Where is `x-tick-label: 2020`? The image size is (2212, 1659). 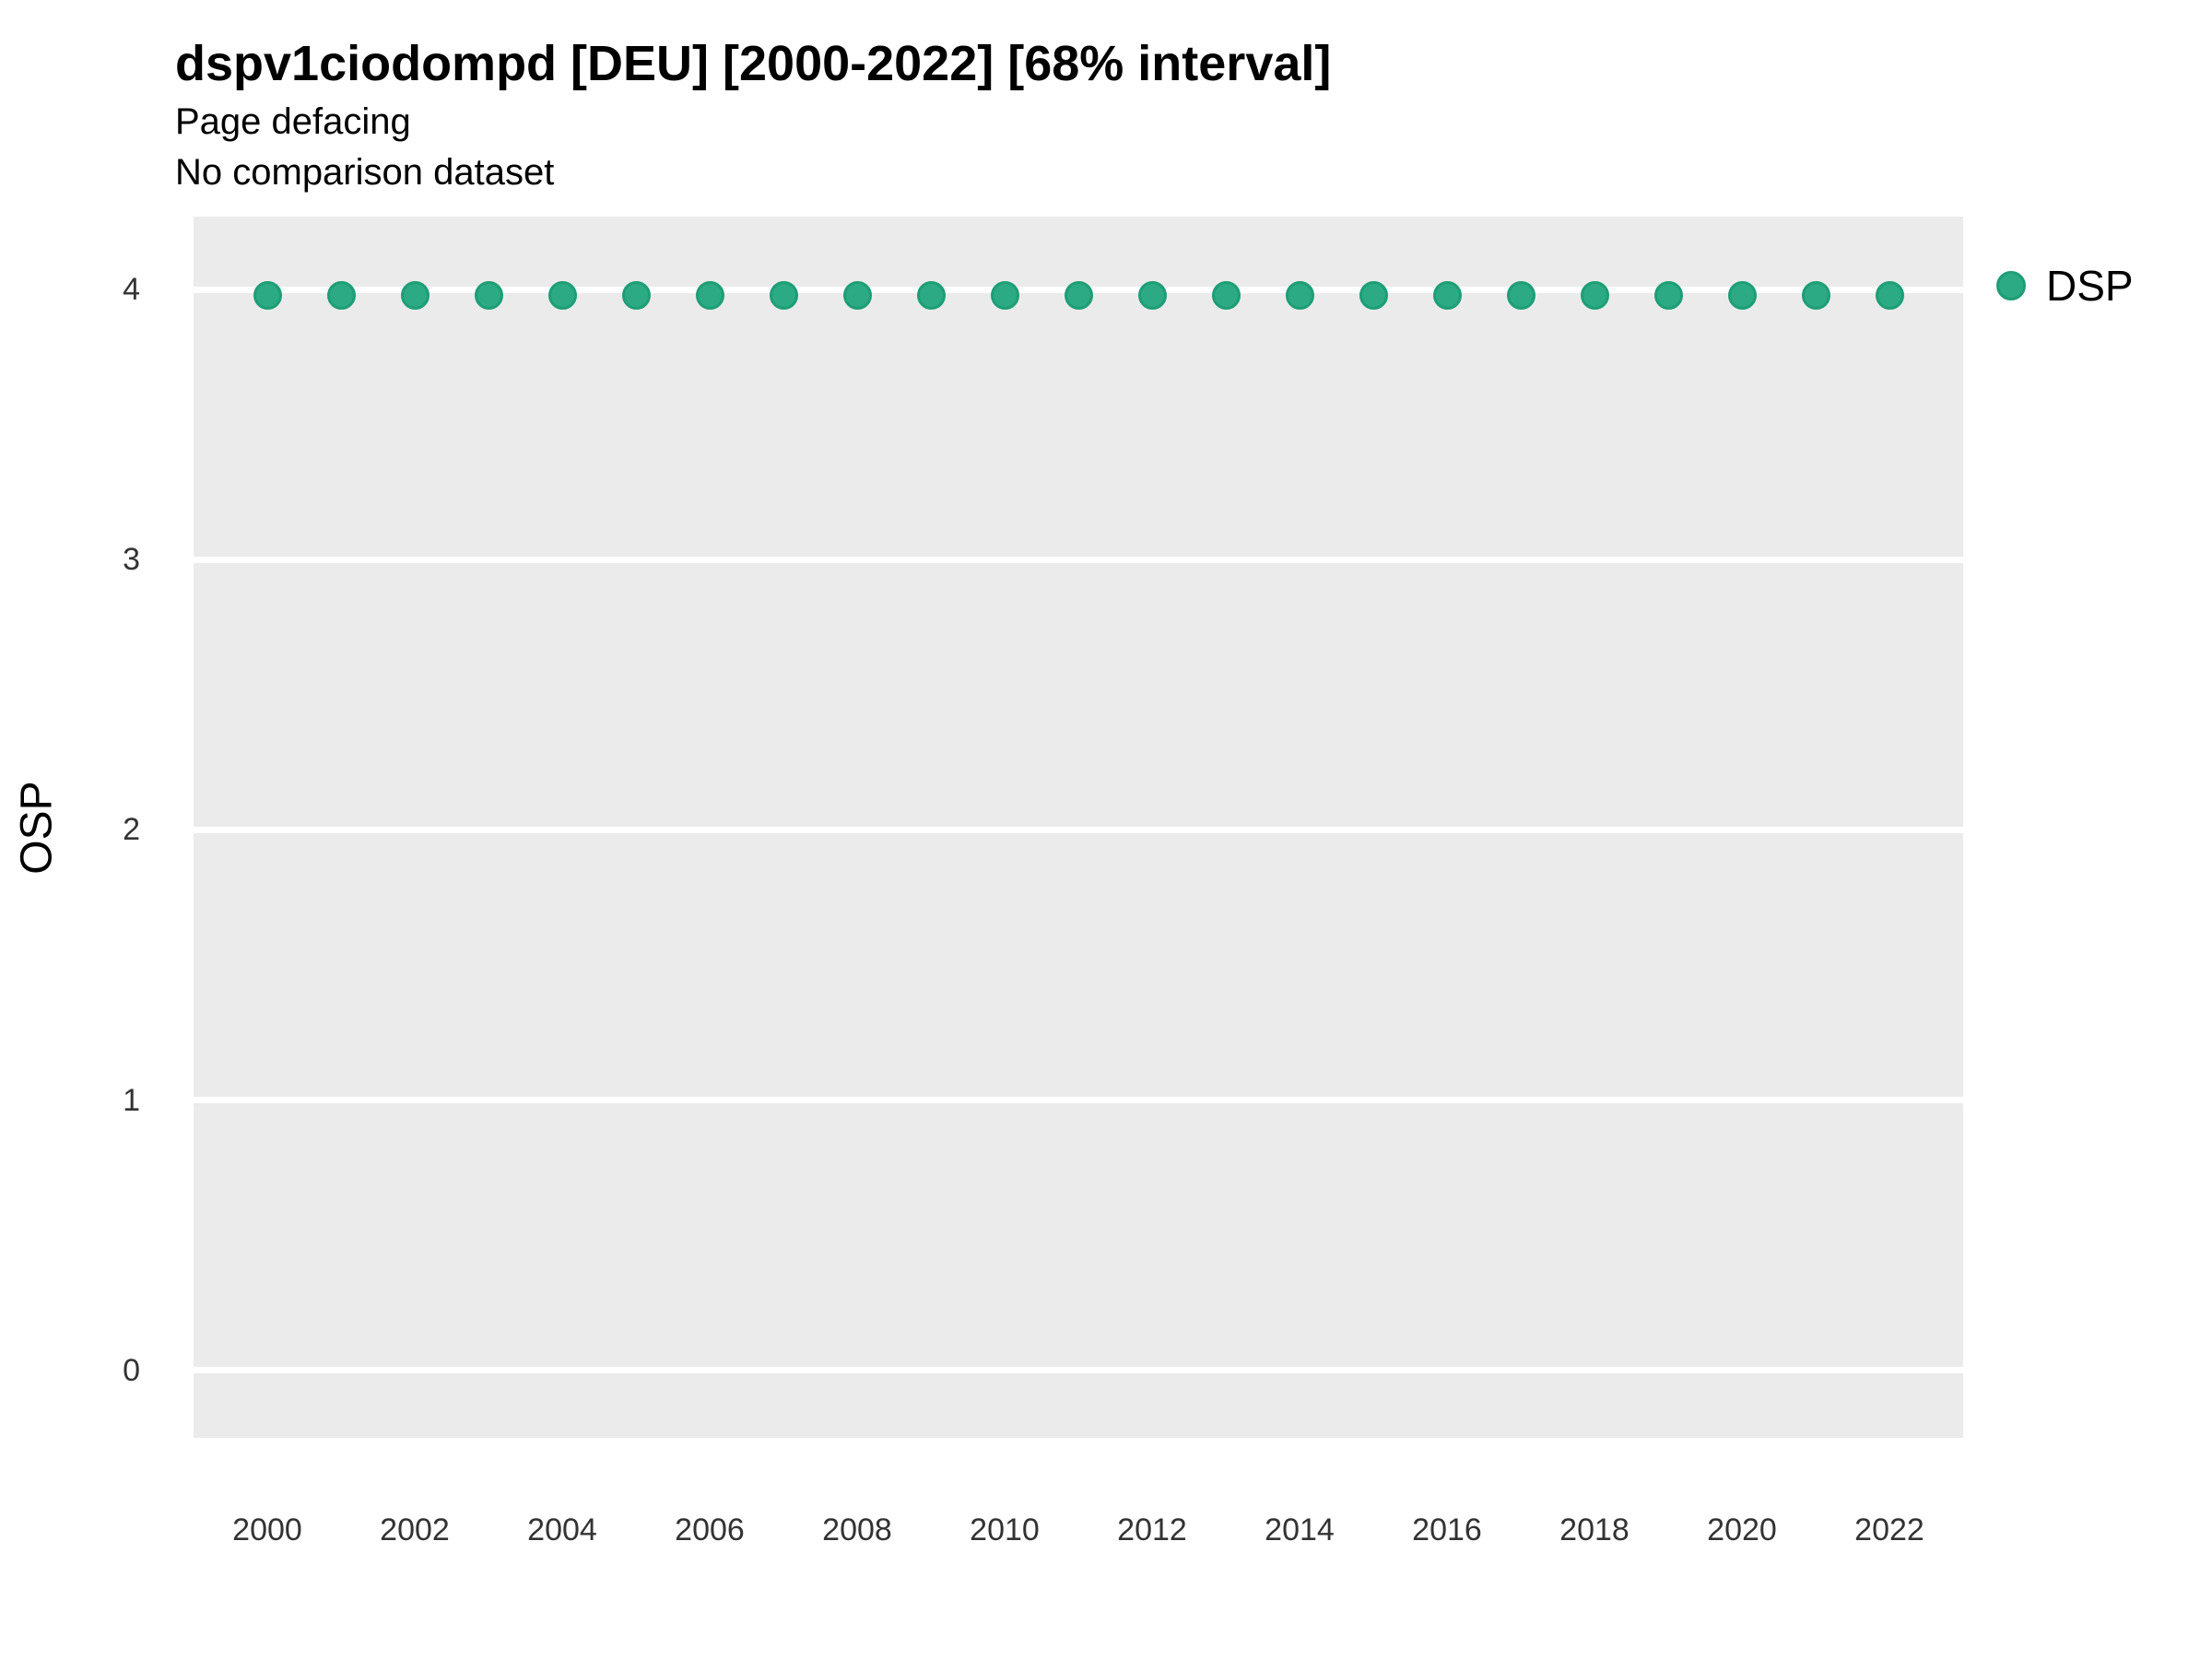 x-tick-label: 2020 is located at coordinates (1742, 1529).